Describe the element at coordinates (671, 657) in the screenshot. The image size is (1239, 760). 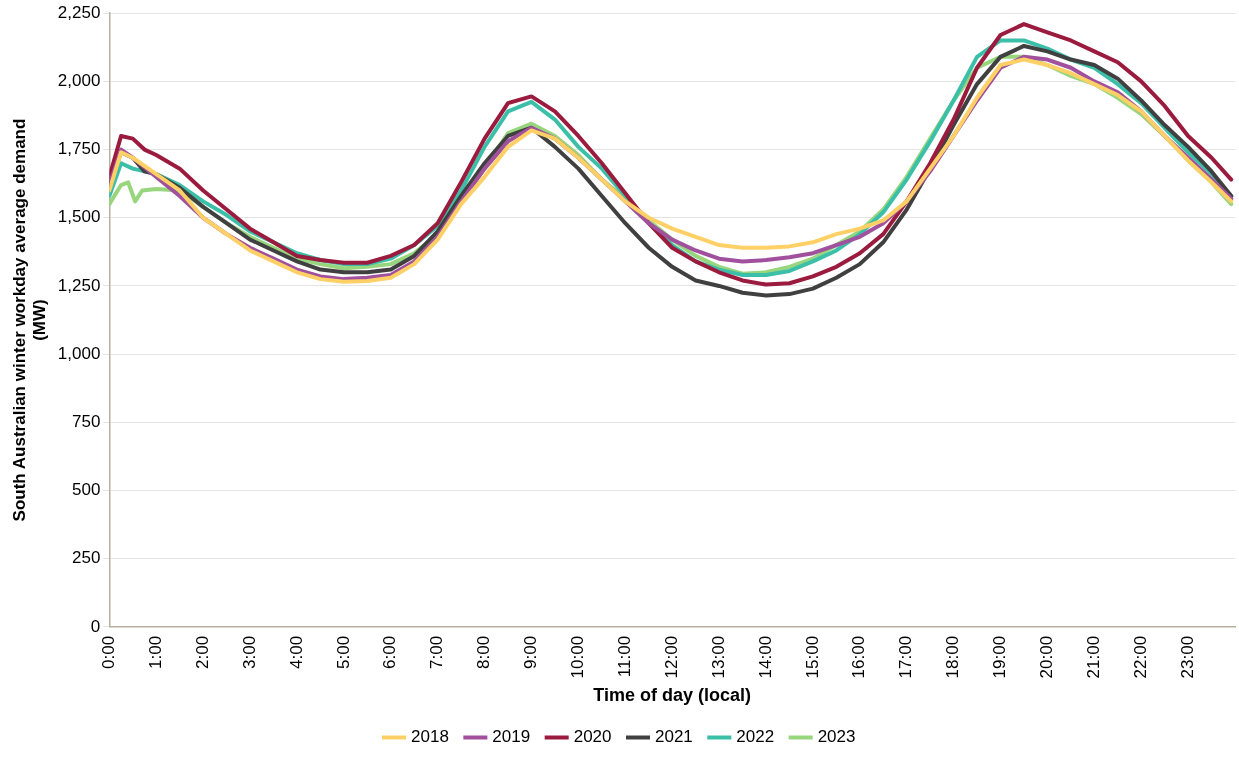
I see `x-tick-label: 12:00` at that location.